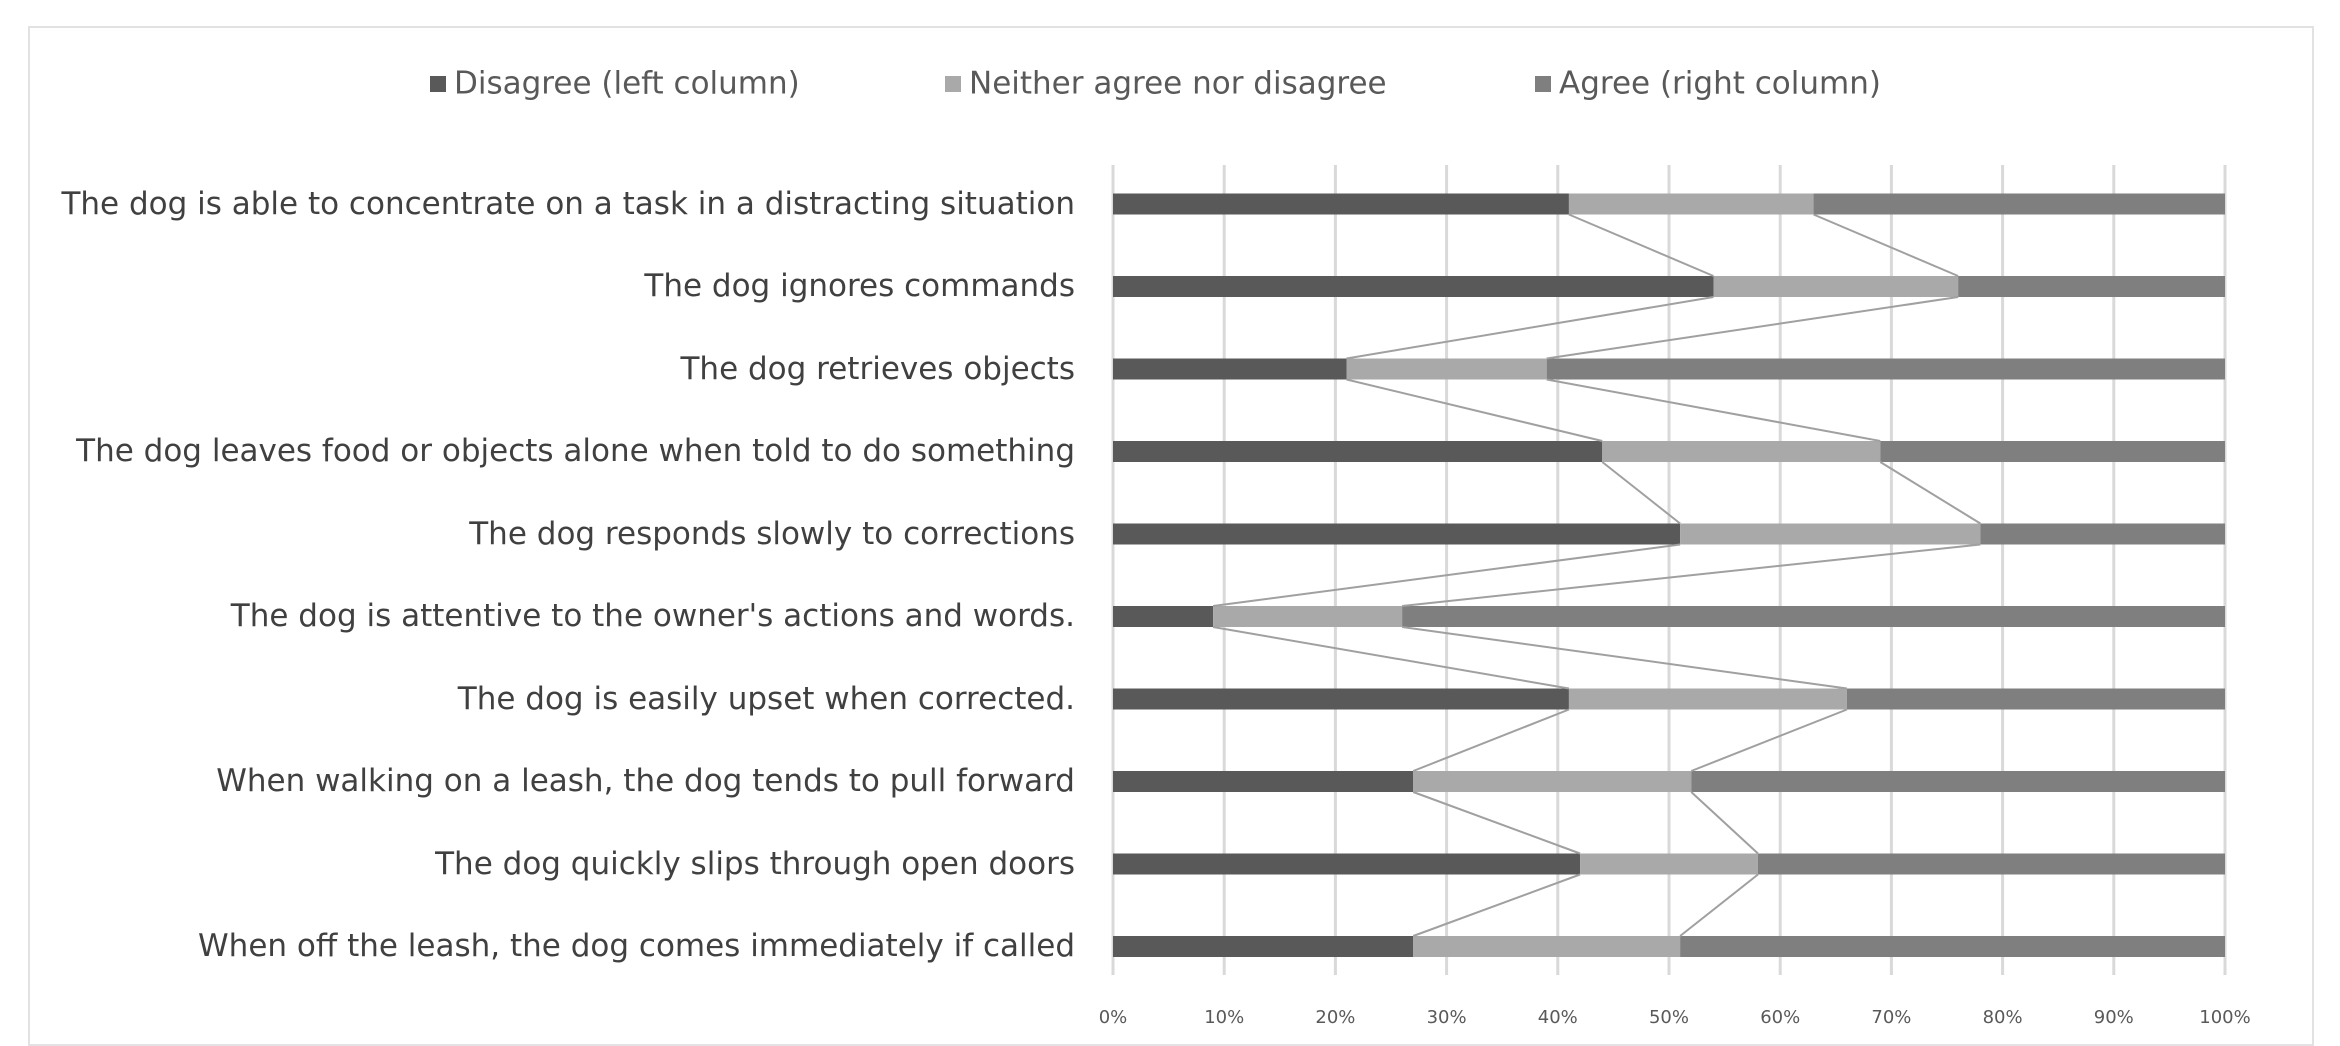 The width and height of the screenshot is (2340, 1046). I want to click on category-text: The dog retrieves objects, so click(877, 368).